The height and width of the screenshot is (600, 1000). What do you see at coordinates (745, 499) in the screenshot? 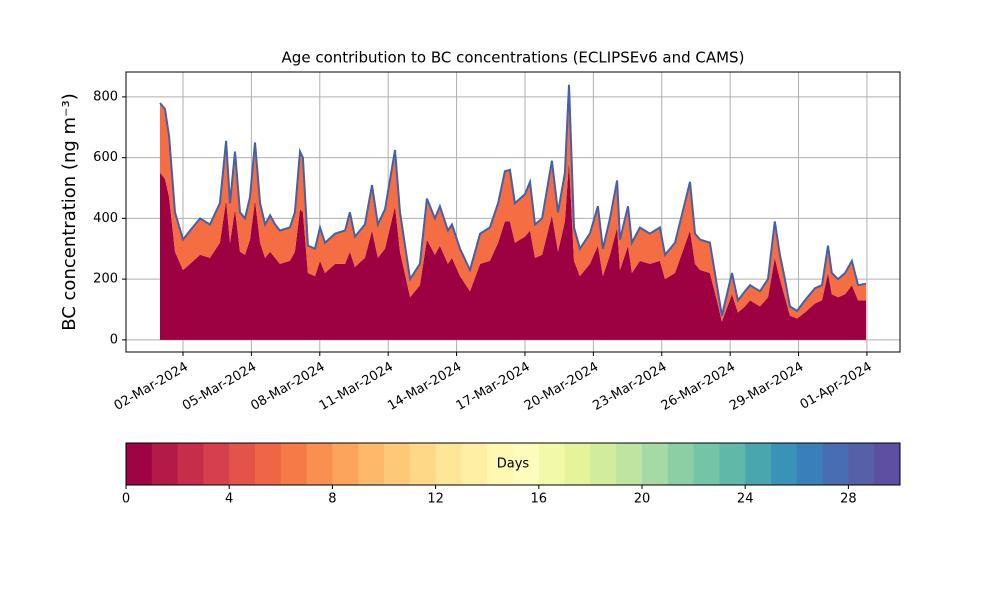
I see `colorbar-tick-label: 24` at bounding box center [745, 499].